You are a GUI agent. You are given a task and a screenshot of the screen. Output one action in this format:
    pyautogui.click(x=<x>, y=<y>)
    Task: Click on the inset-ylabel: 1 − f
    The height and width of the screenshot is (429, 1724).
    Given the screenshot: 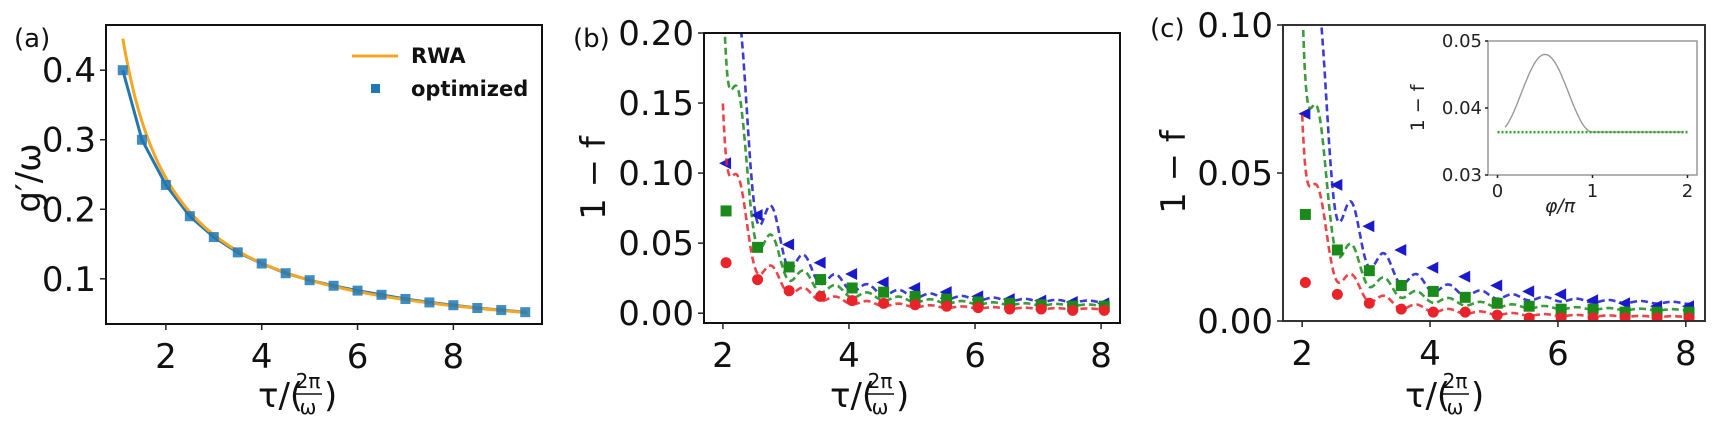 What is the action you would take?
    pyautogui.click(x=1418, y=107)
    